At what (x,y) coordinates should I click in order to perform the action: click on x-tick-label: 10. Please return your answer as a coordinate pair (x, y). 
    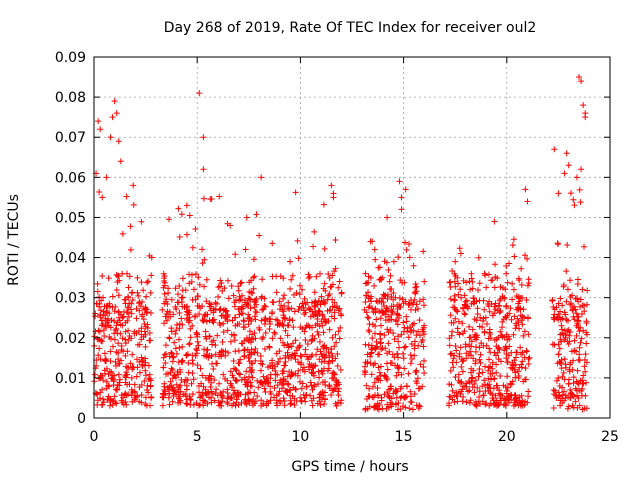
    Looking at the image, I should click on (300, 437).